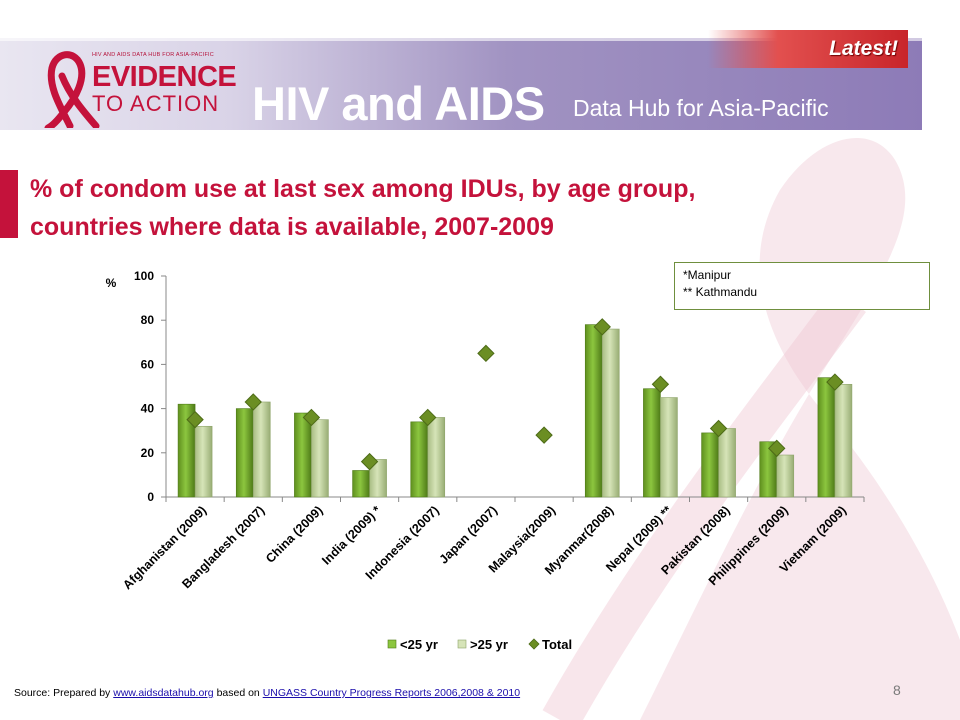 The image size is (960, 720). What do you see at coordinates (156, 103) in the screenshot?
I see `logo-action-text: TO ACTION` at bounding box center [156, 103].